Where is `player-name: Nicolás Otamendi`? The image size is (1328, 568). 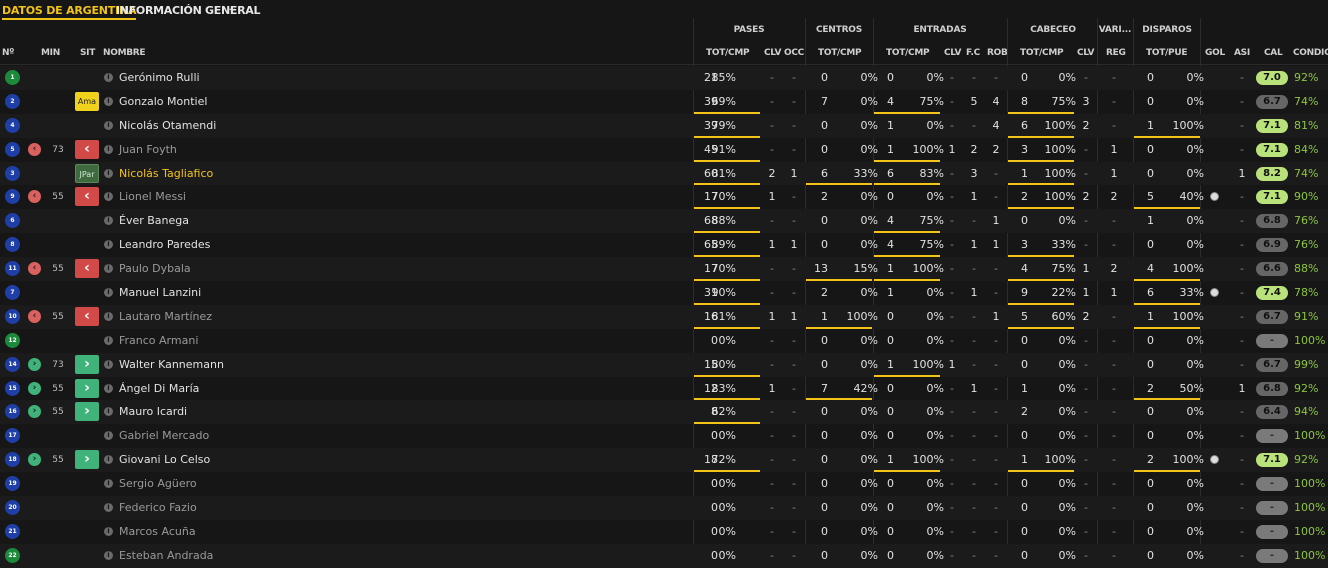
player-name: Nicolás Otamendi is located at coordinates (168, 125).